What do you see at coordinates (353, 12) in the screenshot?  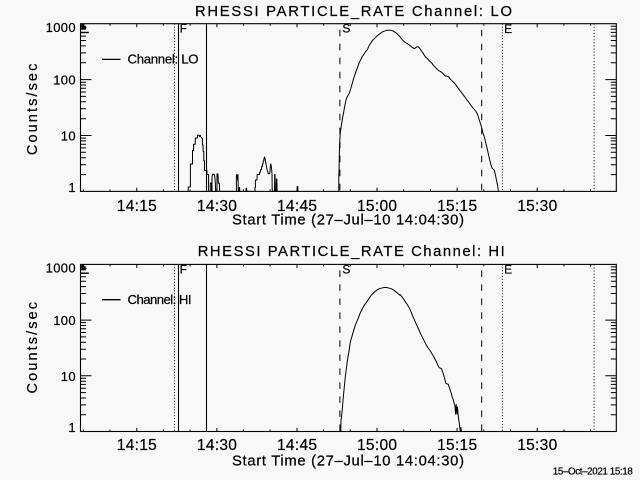 I see `svg-text:RHESSI PARTICLE_RATE Channel:: RHESSI PARTICLE_RATE Channel: LO` at bounding box center [353, 12].